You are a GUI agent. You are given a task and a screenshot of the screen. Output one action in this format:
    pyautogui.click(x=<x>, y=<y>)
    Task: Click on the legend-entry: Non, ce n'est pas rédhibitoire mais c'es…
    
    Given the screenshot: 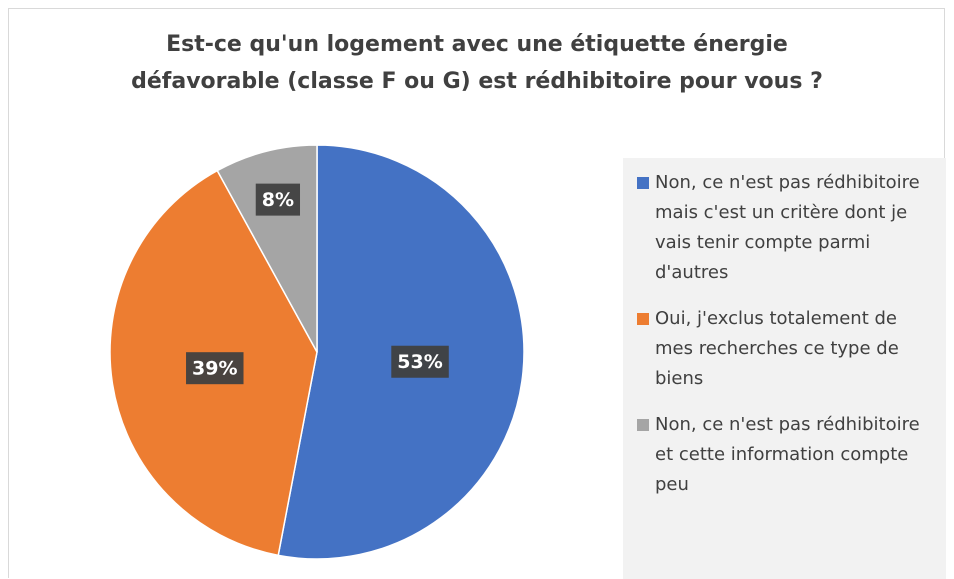 What is the action you would take?
    pyautogui.click(x=787, y=228)
    